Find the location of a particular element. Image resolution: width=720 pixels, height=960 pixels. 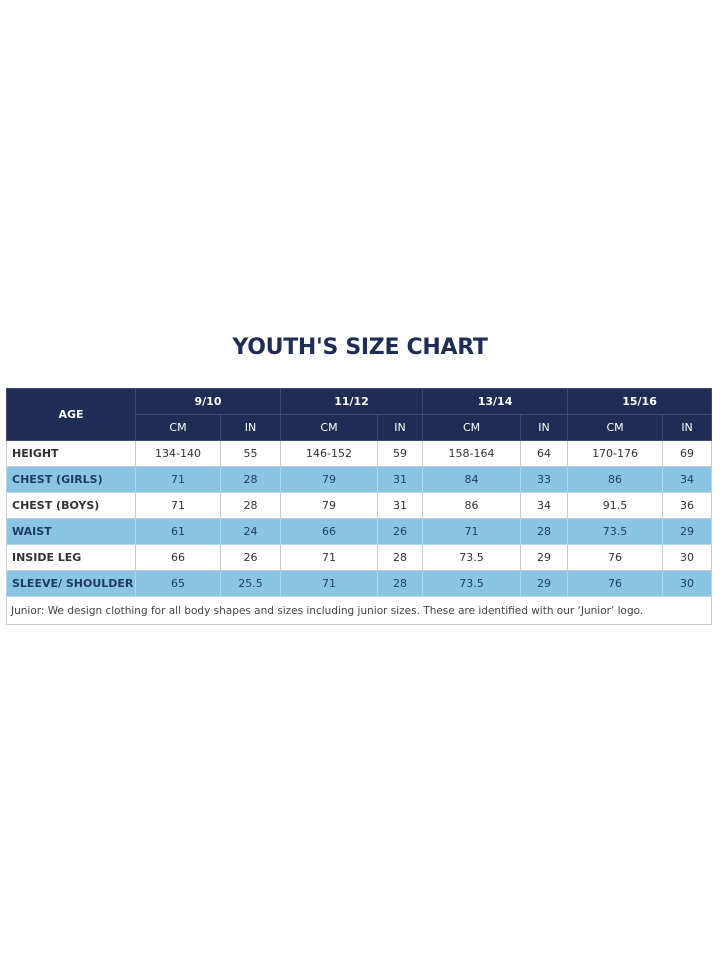

age-header: 11/12 is located at coordinates (352, 401).